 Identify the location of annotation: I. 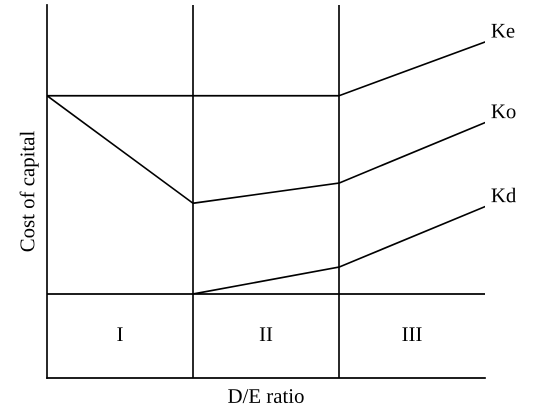
(120, 334).